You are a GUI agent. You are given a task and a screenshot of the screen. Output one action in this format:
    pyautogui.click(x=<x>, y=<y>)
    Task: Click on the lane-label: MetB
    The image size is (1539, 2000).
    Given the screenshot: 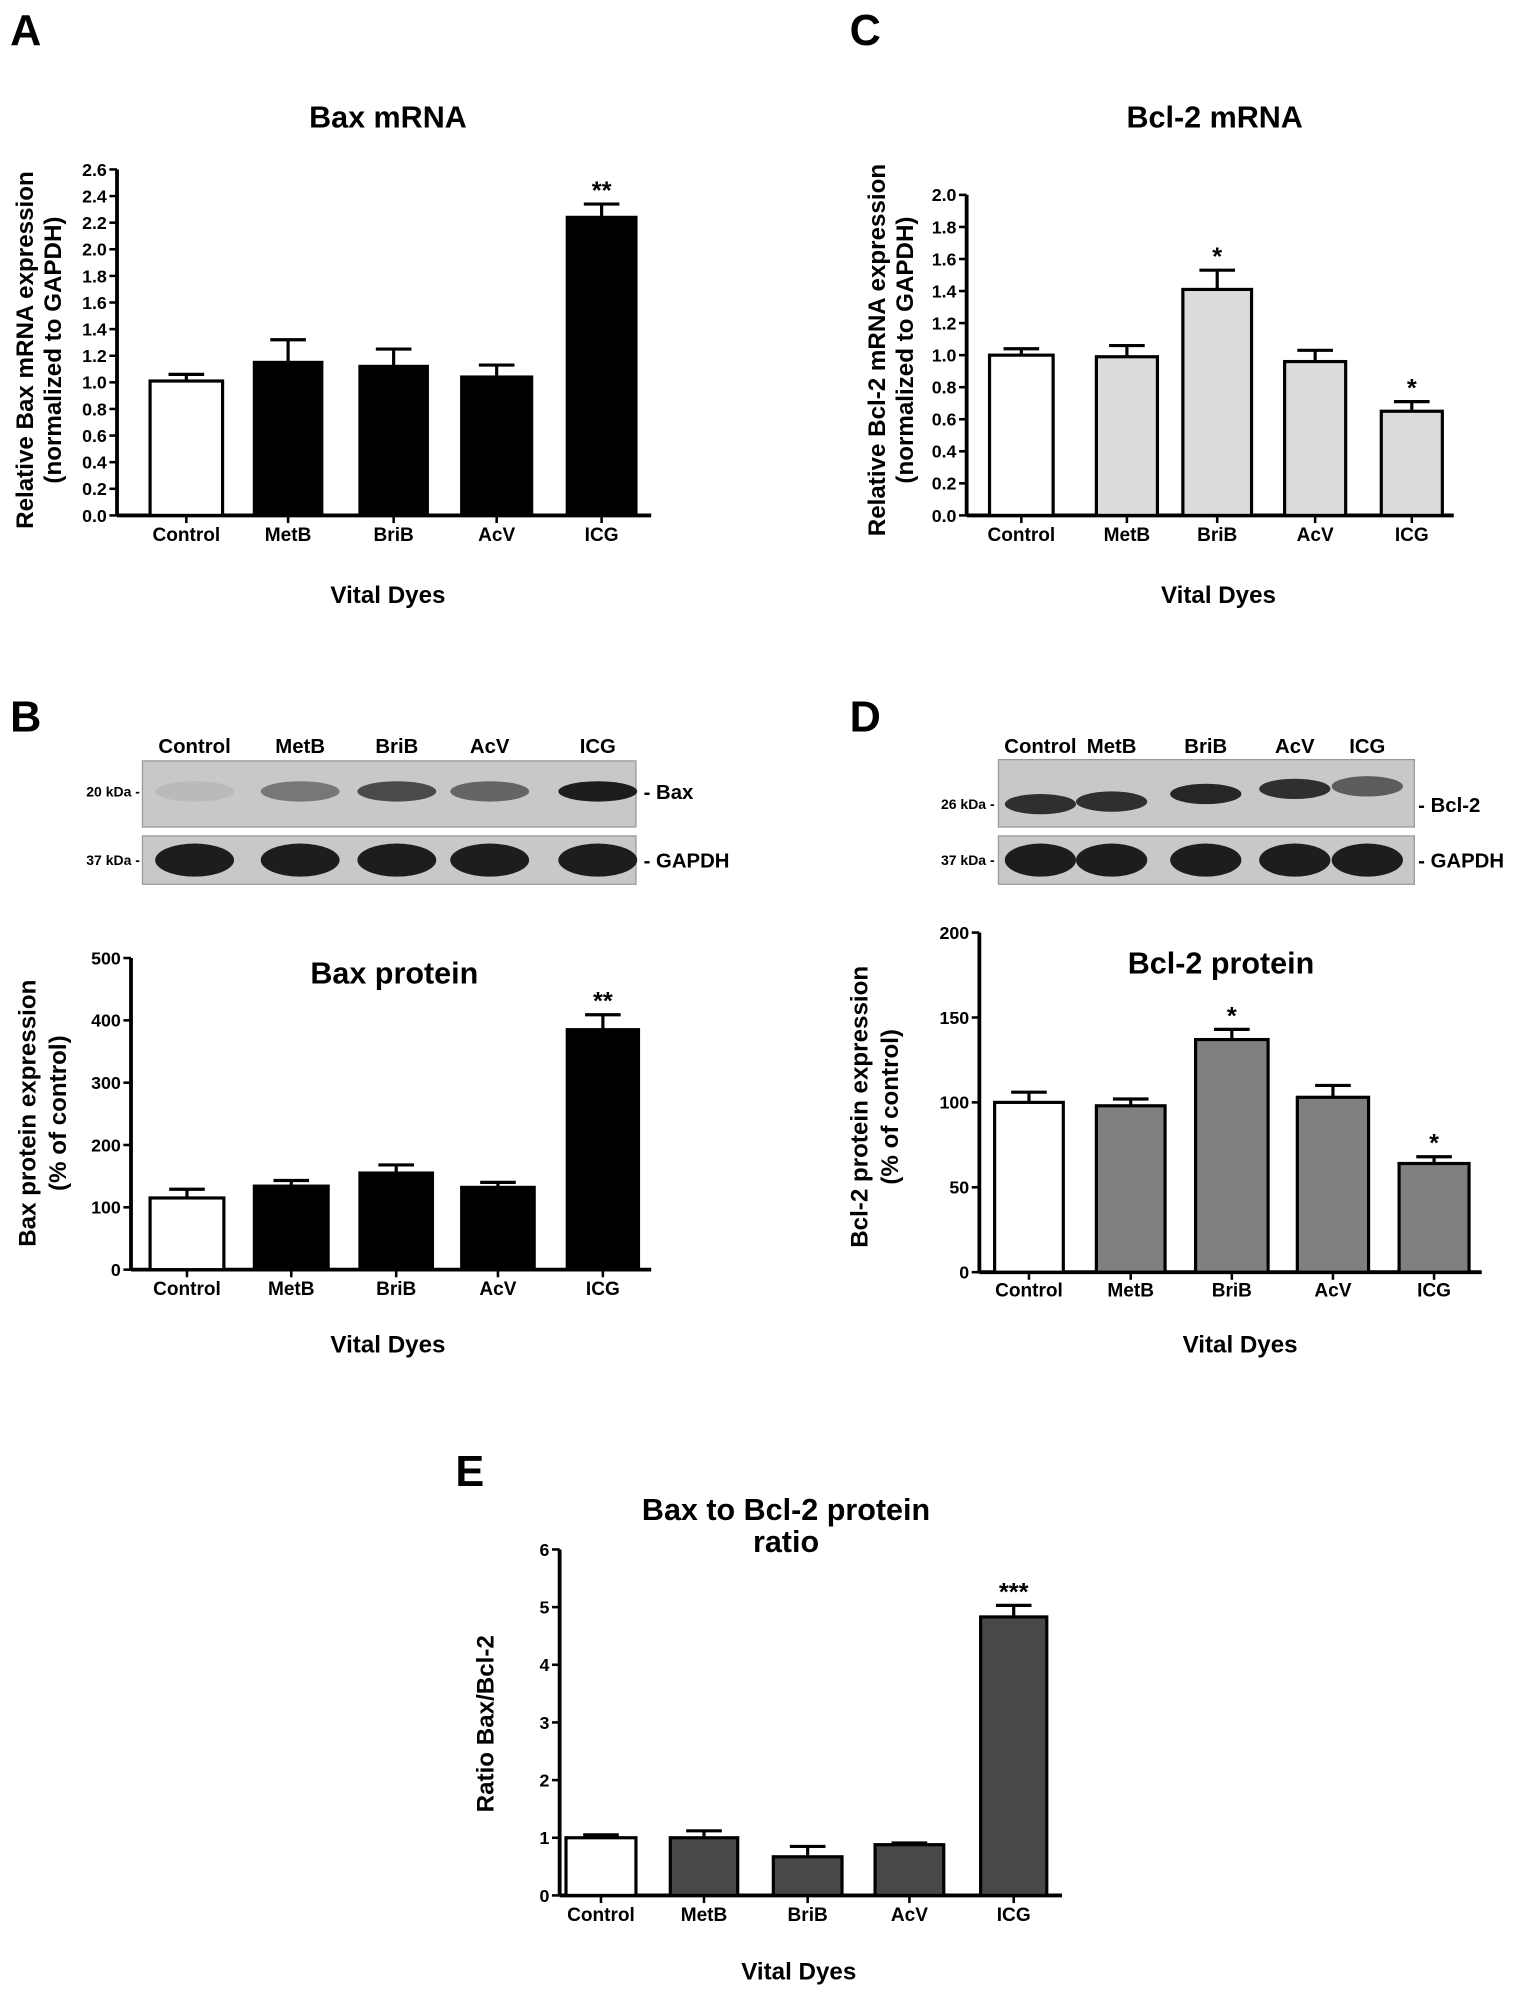 What is the action you would take?
    pyautogui.click(x=300, y=747)
    